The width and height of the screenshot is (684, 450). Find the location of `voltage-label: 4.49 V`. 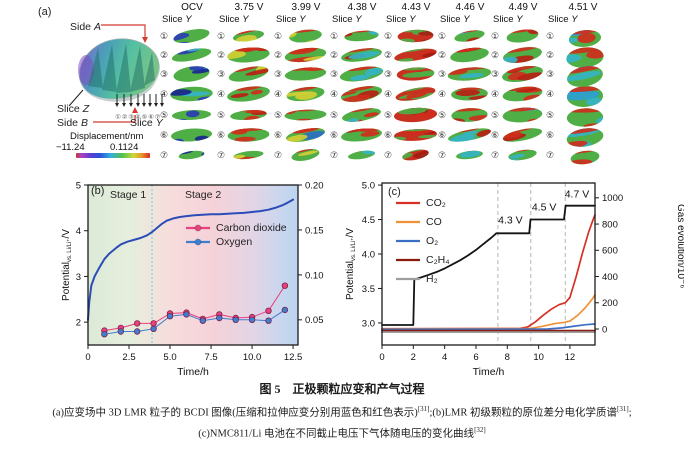

voltage-label: 4.49 V is located at coordinates (523, 7).